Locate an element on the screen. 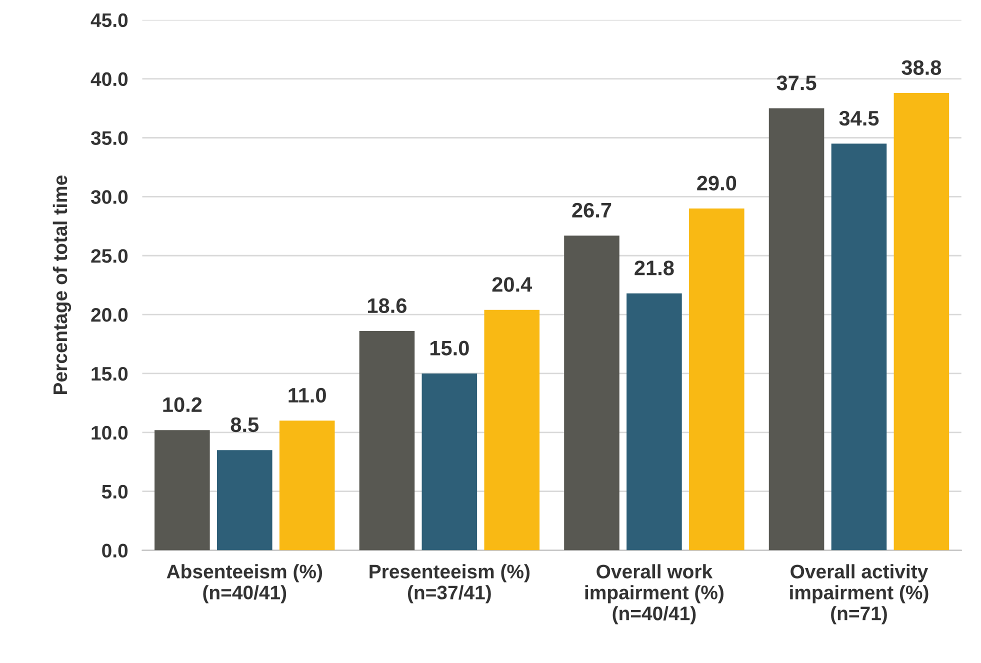  y-tick-label: 10.0 is located at coordinates (110, 433).